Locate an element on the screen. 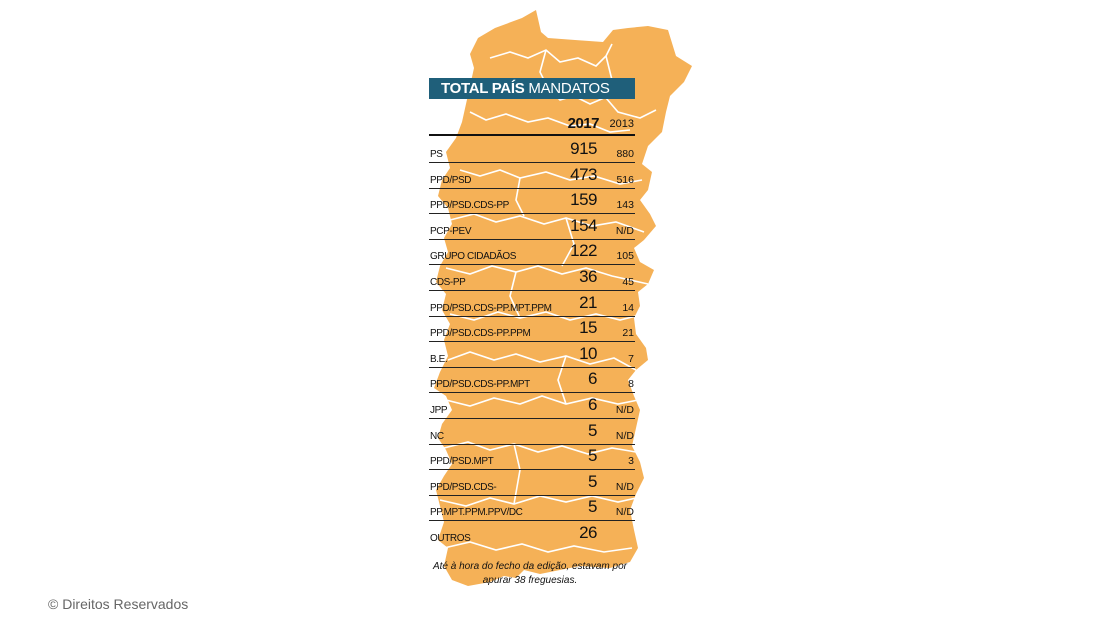  table-row: PPD/PSD.CDS- 5 N/D is located at coordinates (532, 482).